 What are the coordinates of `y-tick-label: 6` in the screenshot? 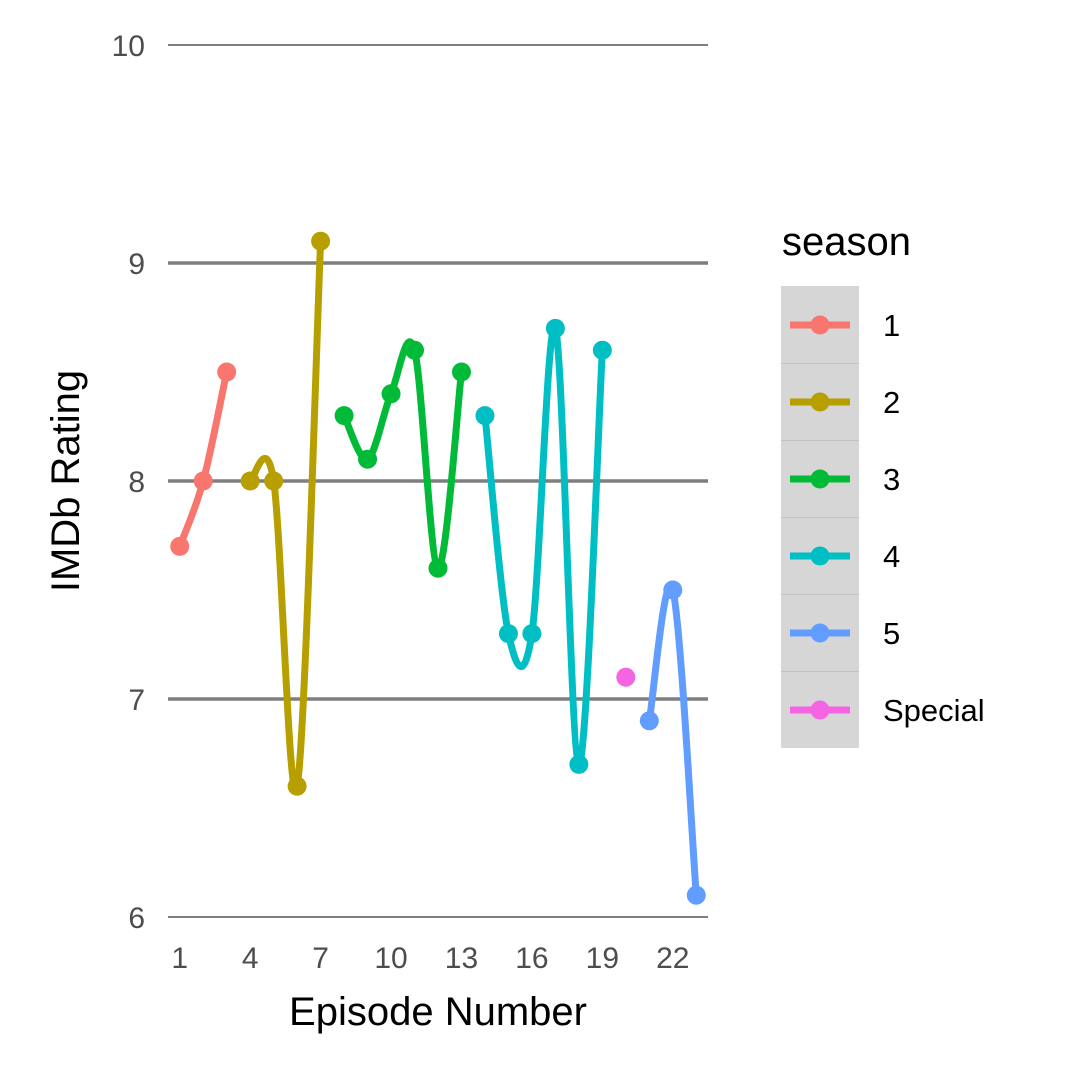 It's located at (136, 918).